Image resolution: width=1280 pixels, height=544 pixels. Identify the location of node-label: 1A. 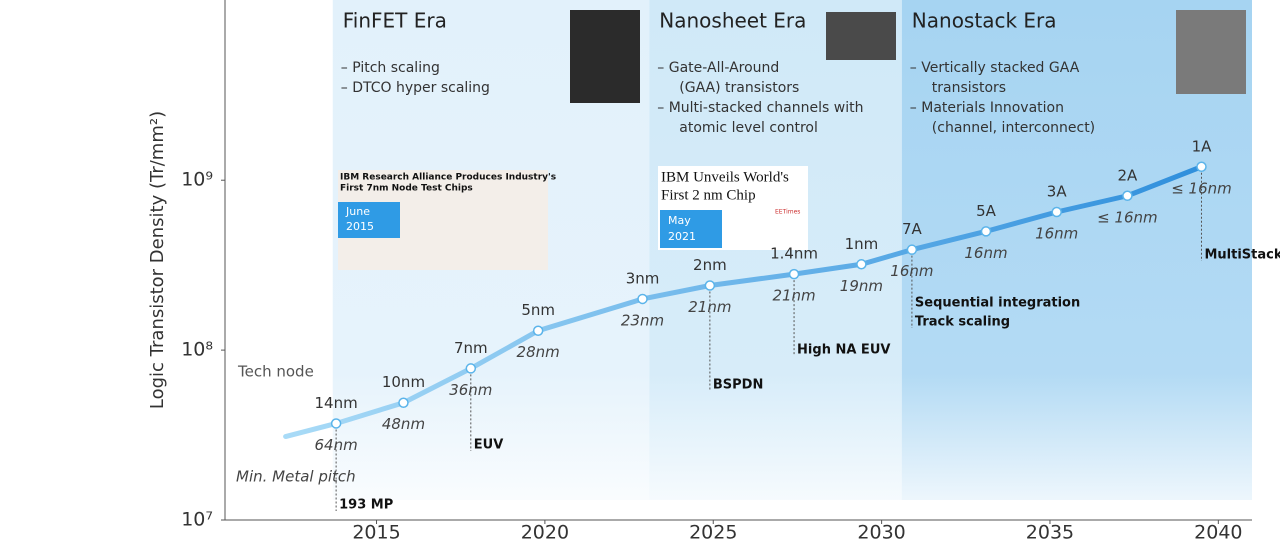
(1202, 146).